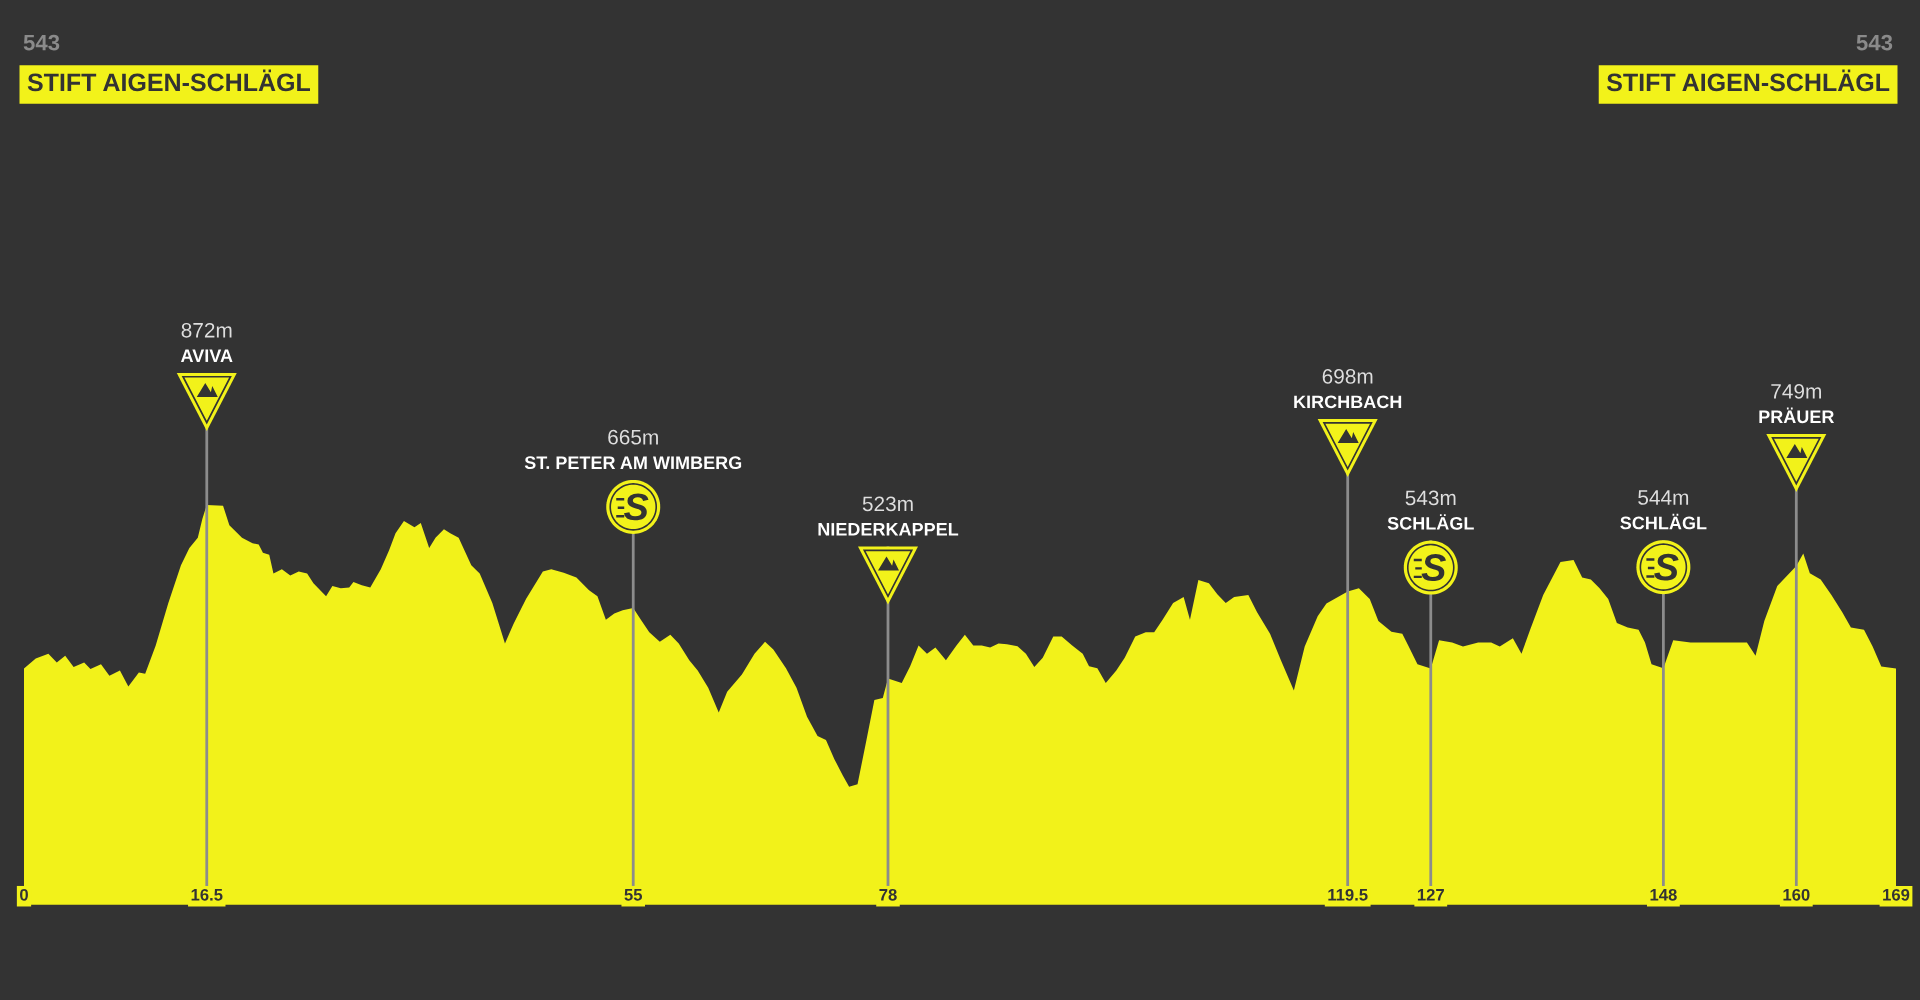 This screenshot has width=1920, height=1000. What do you see at coordinates (633, 463) in the screenshot?
I see `ref-line-label: ST. PETER AM WIMBERG` at bounding box center [633, 463].